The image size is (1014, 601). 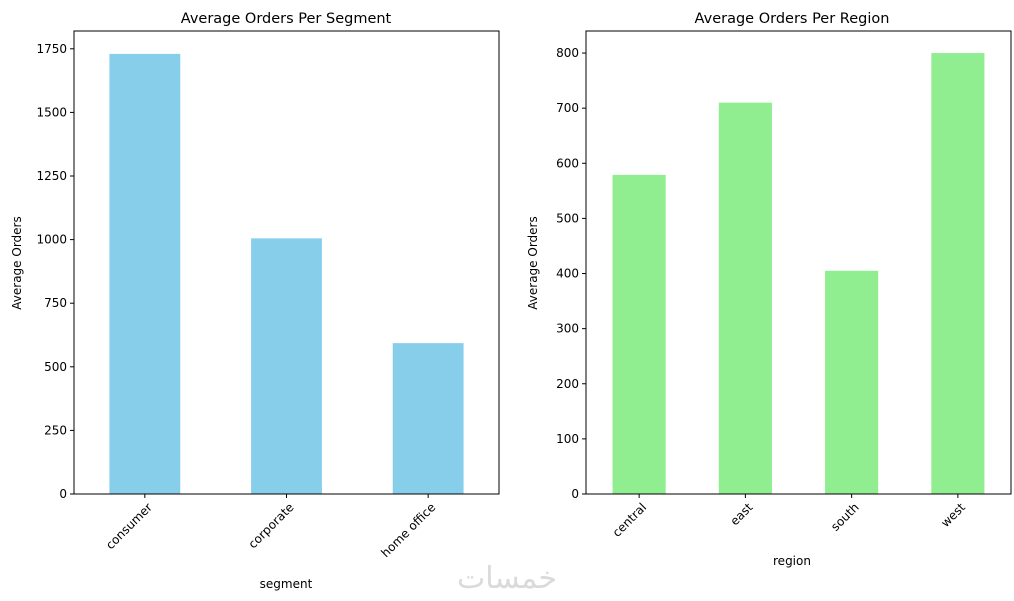 What do you see at coordinates (567, 439) in the screenshot?
I see `region-y-tick-label: 100` at bounding box center [567, 439].